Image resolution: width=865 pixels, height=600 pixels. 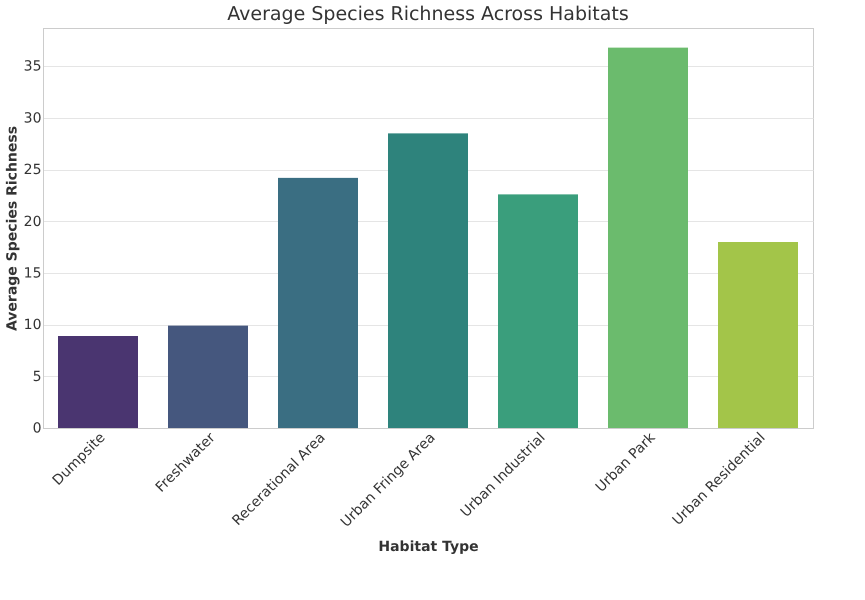 What do you see at coordinates (428, 14) in the screenshot?
I see `chart-title: Average Species Richness Across Habitats` at bounding box center [428, 14].